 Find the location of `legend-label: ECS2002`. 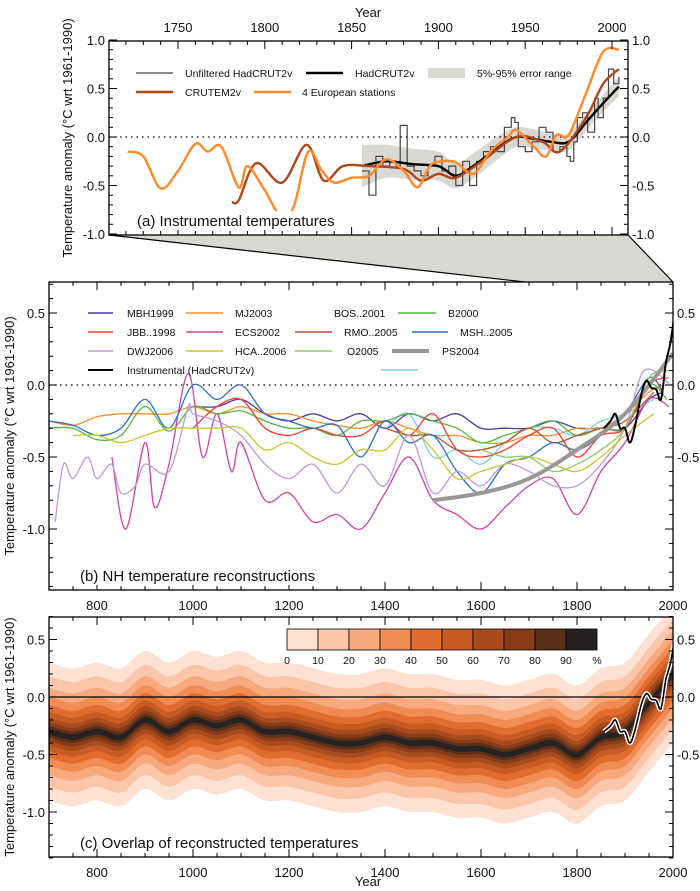

legend-label: ECS2002 is located at coordinates (257, 333).